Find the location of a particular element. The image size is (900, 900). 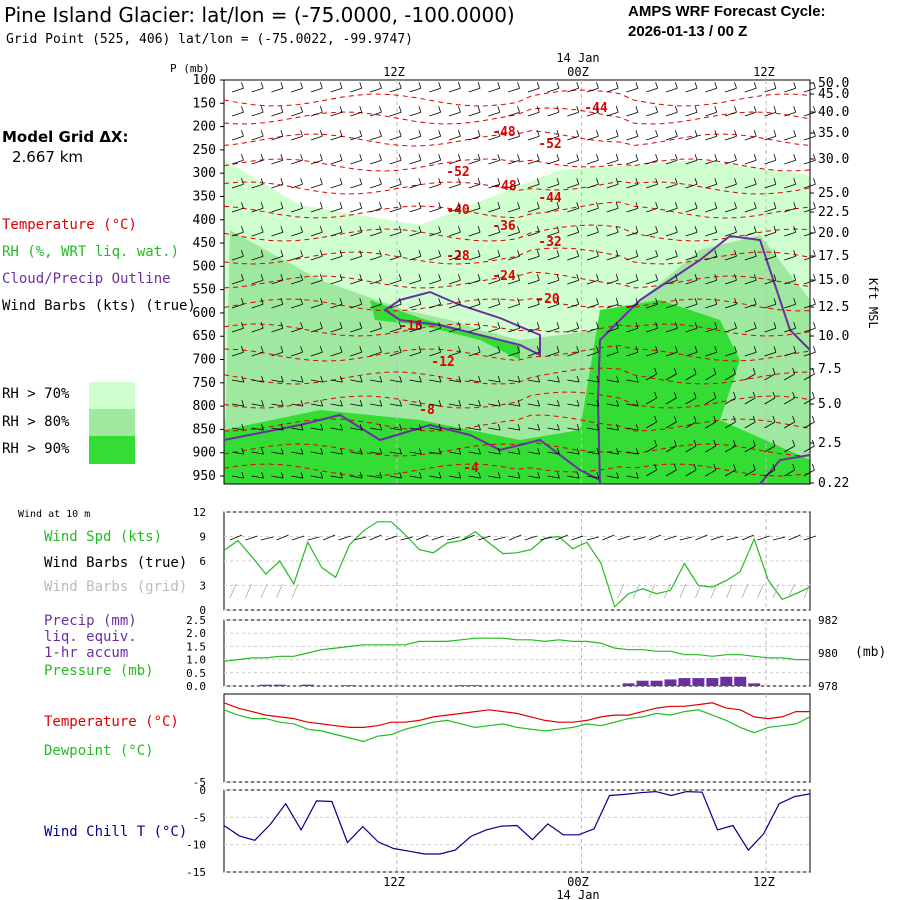

height-tick-label-10: 12.5 is located at coordinates (833, 307).